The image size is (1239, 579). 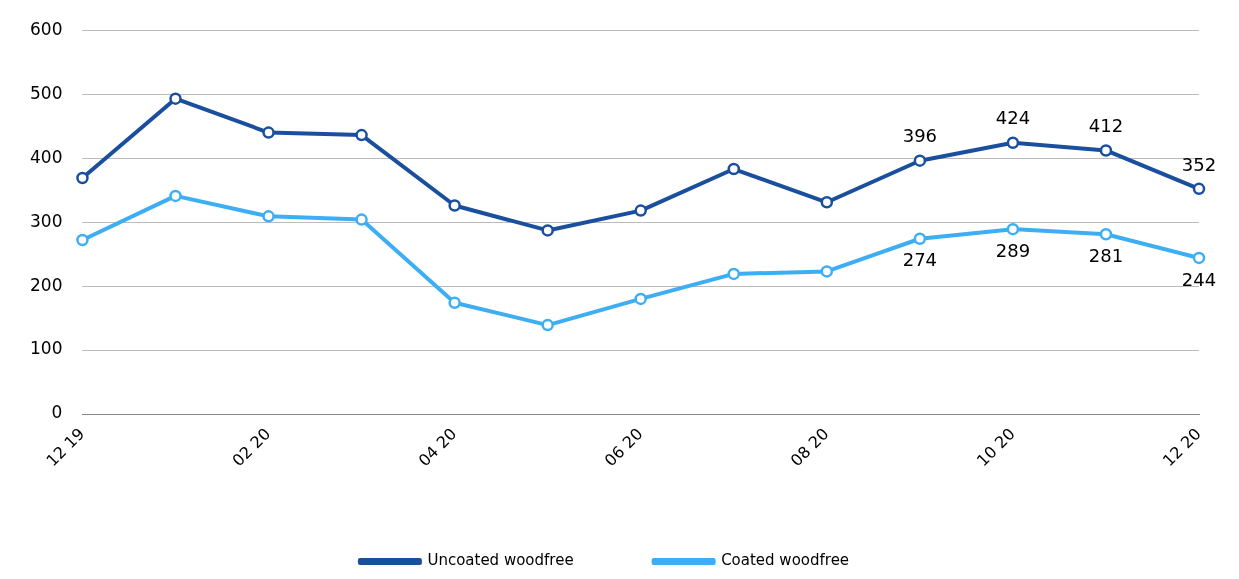 I want to click on data-label: 352, so click(x=1199, y=164).